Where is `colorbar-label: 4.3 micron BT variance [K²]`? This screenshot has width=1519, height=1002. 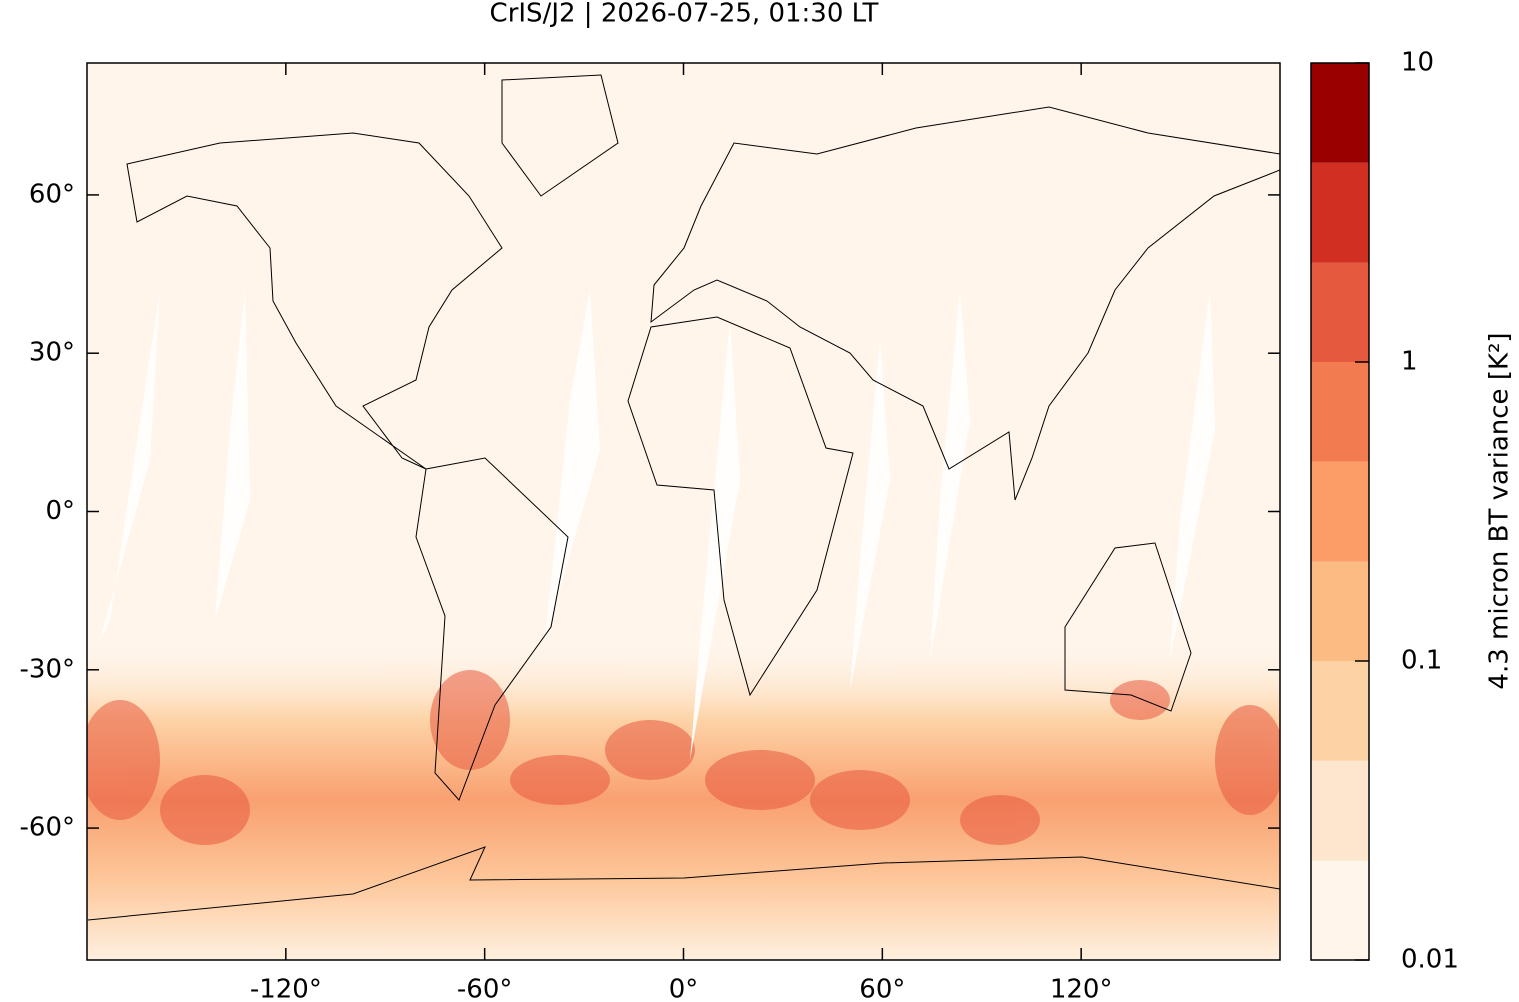
colorbar-label: 4.3 micron BT variance [K²] is located at coordinates (1500, 510).